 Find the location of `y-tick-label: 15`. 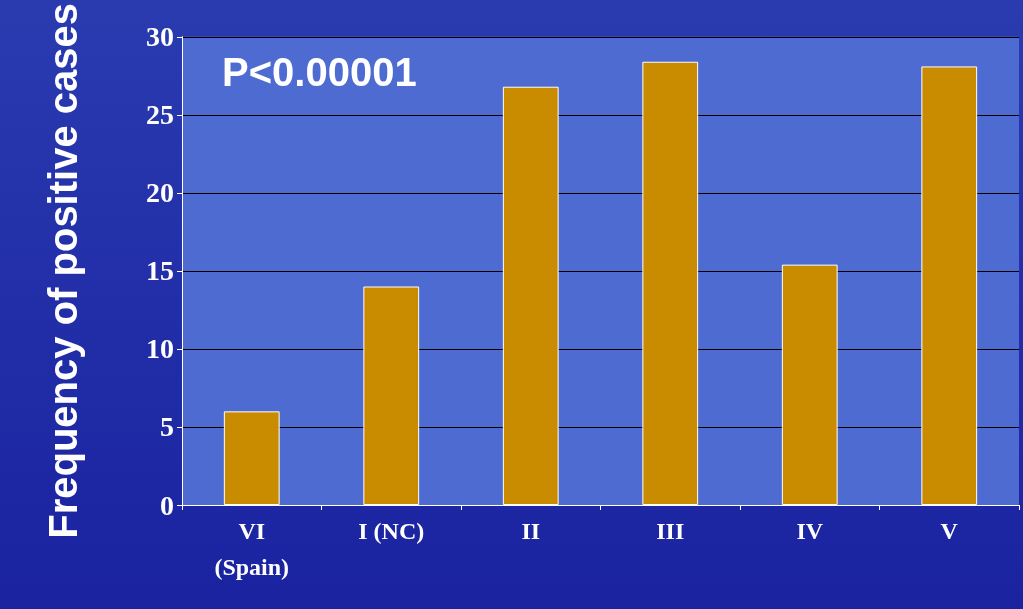

y-tick-label: 15 is located at coordinates (160, 271).